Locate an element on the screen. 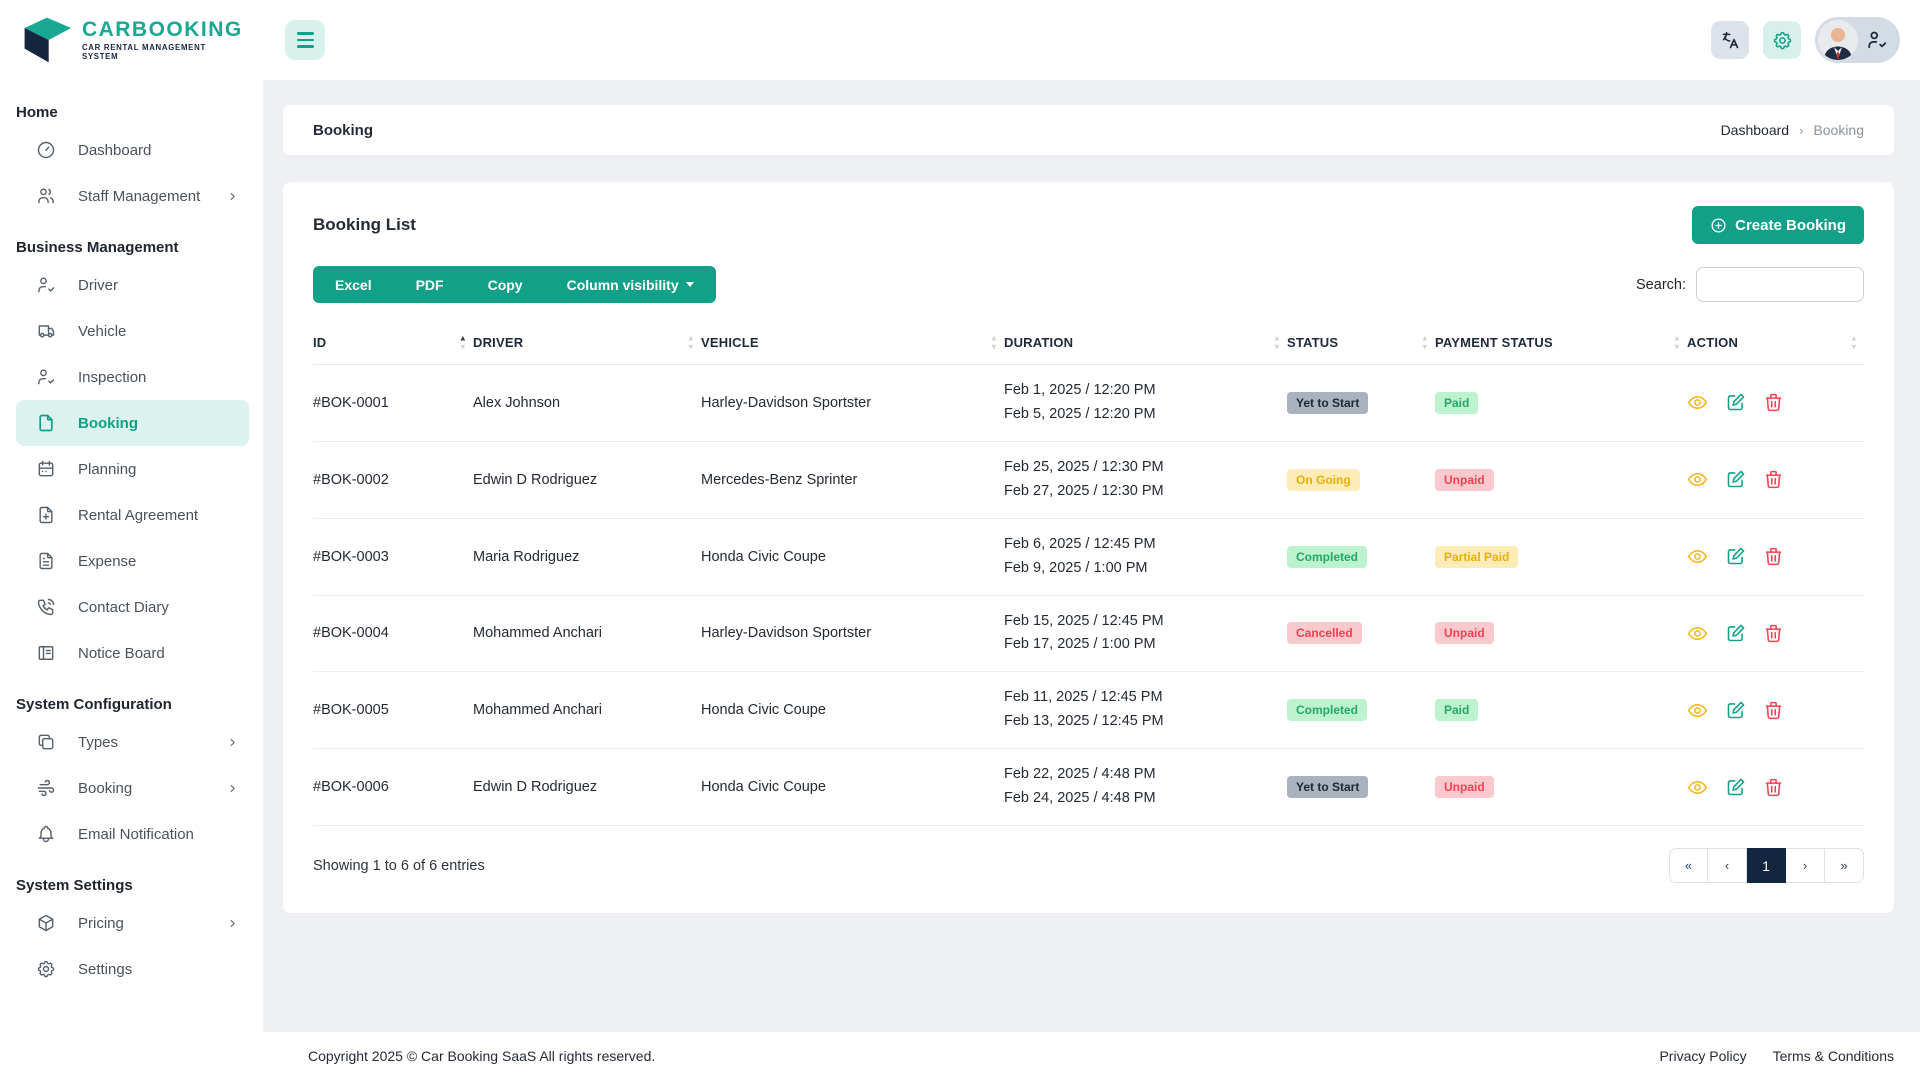 The height and width of the screenshot is (1080, 1920). sidebar-item-vehicle: Vehicle is located at coordinates (132, 331).